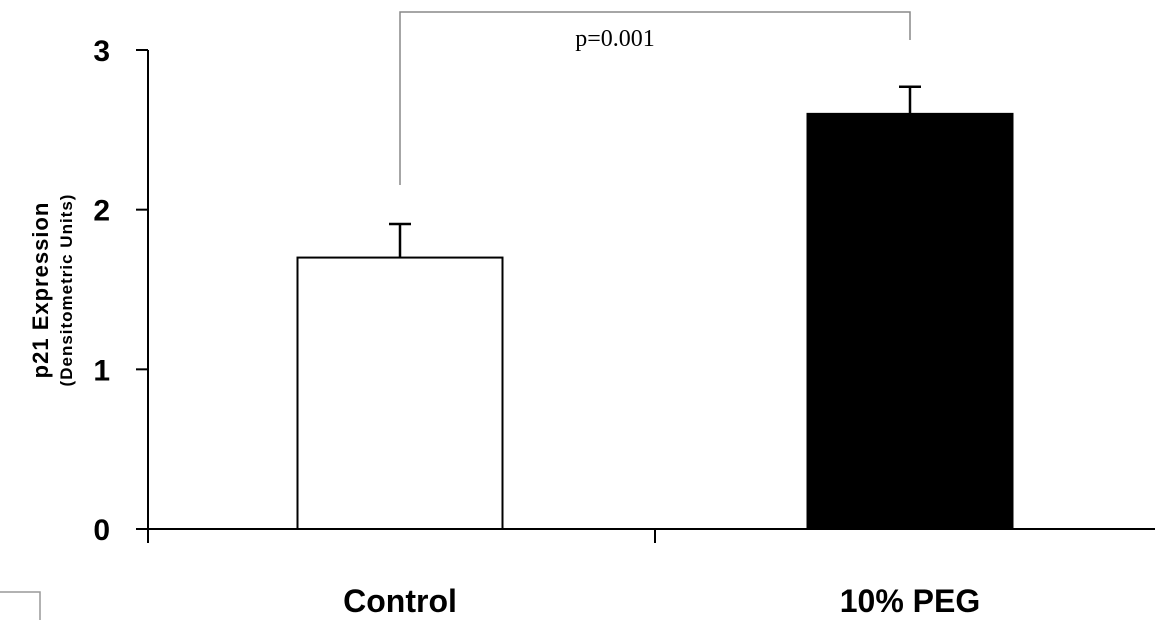  What do you see at coordinates (101, 370) in the screenshot?
I see `y-tick-label: 1` at bounding box center [101, 370].